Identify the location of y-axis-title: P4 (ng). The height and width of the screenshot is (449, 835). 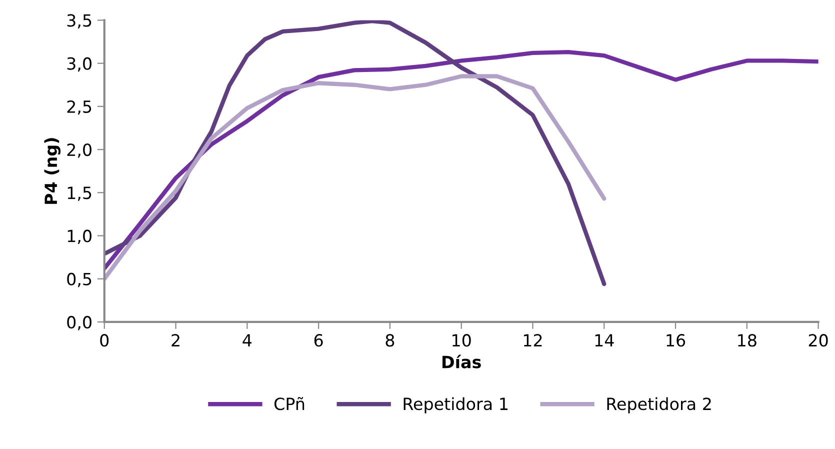
(52, 171).